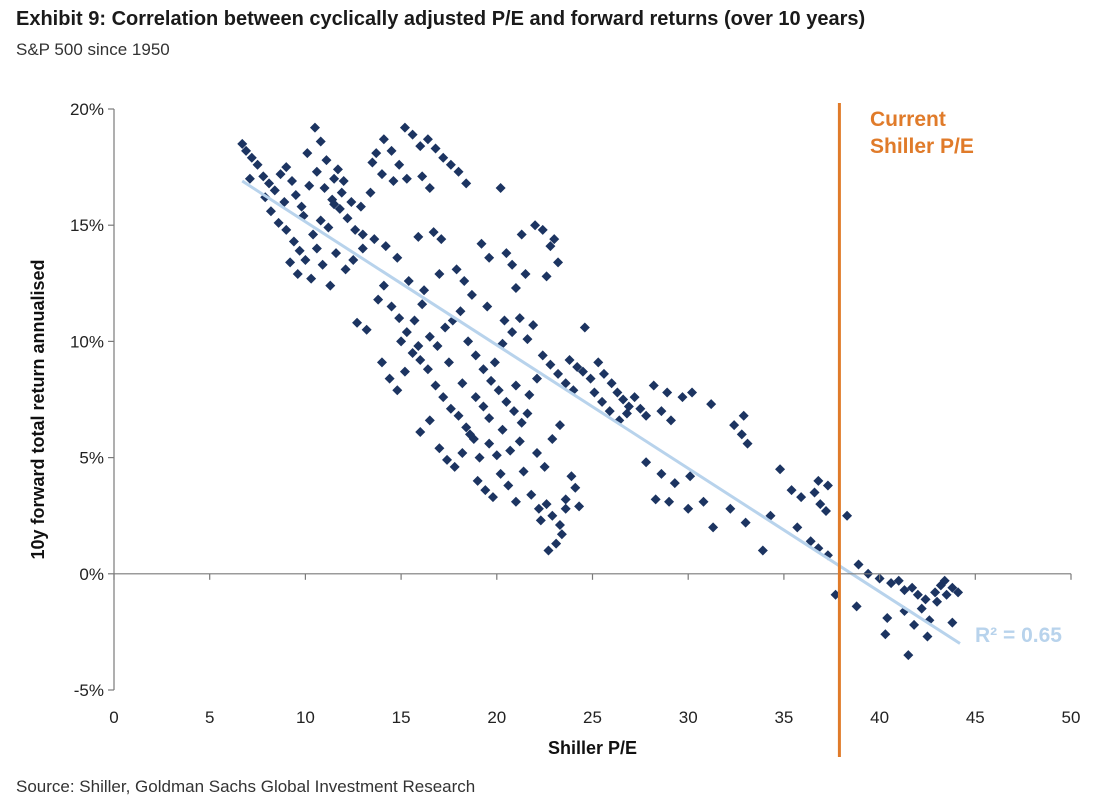 Image resolution: width=1101 pixels, height=812 pixels. I want to click on x-tick-label: 30, so click(688, 717).